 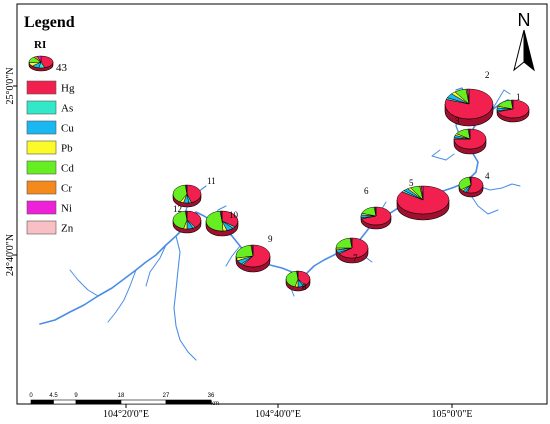 What do you see at coordinates (304, 278) in the screenshot?
I see `site-pie-8-slice-hg` at bounding box center [304, 278].